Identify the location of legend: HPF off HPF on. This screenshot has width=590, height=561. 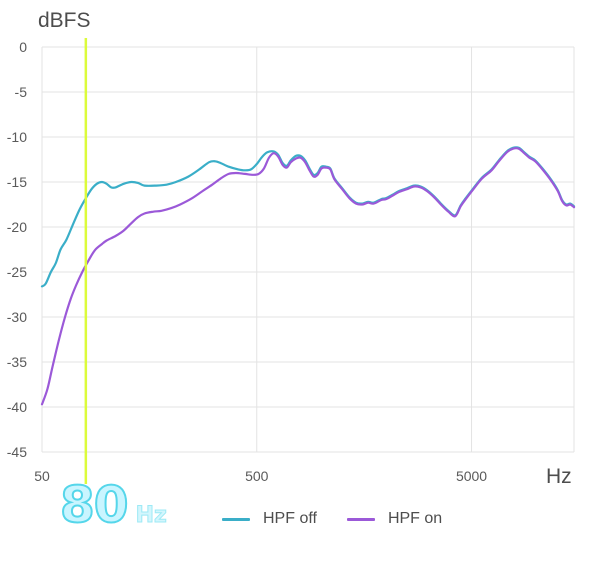
(347, 519).